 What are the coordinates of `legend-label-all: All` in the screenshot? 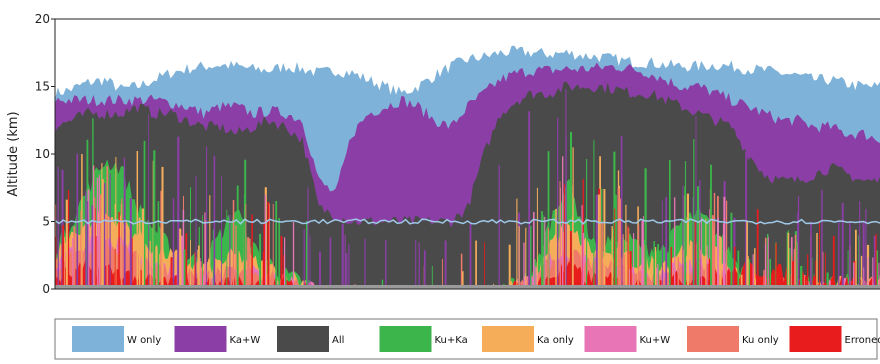 It's located at (338, 340).